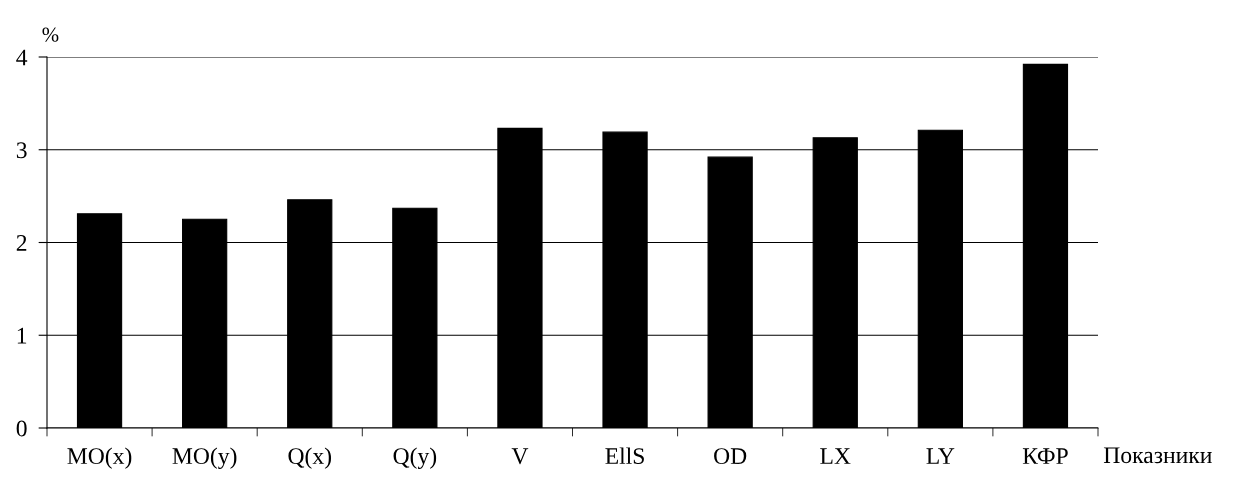 The width and height of the screenshot is (1238, 487). I want to click on y-tick-label: 1, so click(22, 335).